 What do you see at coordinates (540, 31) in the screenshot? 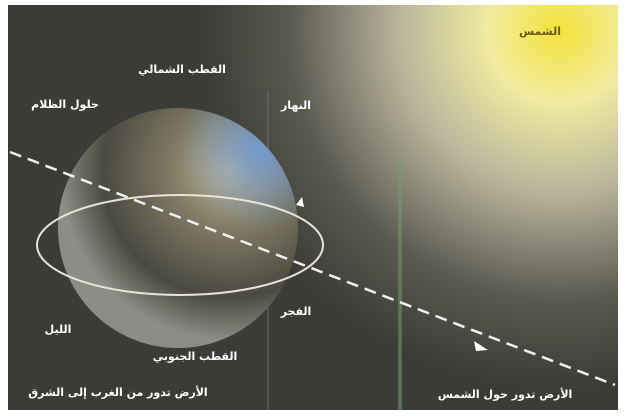
I see `sun-label: الشمس` at bounding box center [540, 31].